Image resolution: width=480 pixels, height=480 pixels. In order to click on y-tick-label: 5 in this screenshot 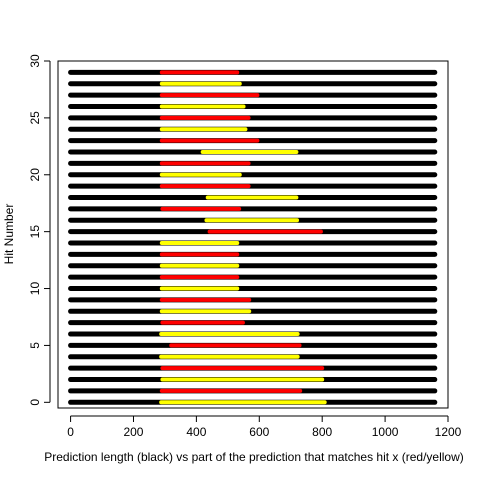, I will do `click(35, 345)`.